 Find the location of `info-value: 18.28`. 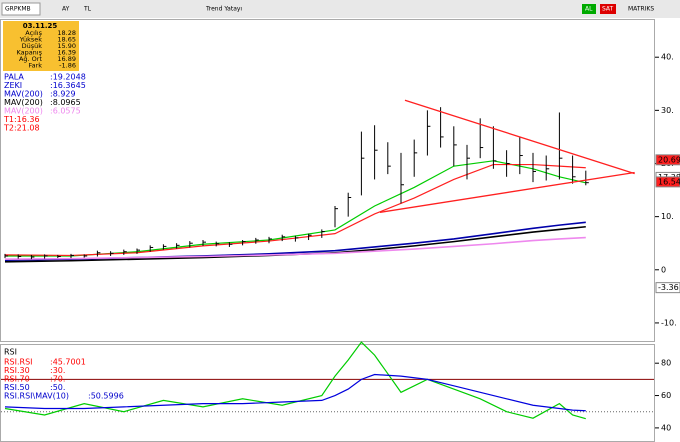

info-value: 18.28 is located at coordinates (66, 33).